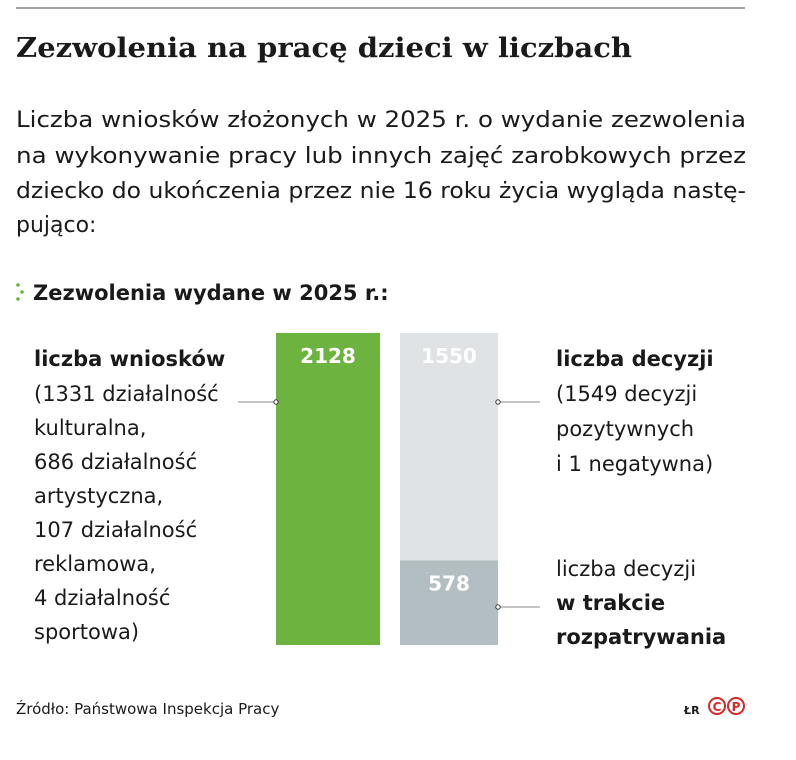 The height and width of the screenshot is (760, 796). I want to click on series-note: rozpatrywania, so click(641, 637).